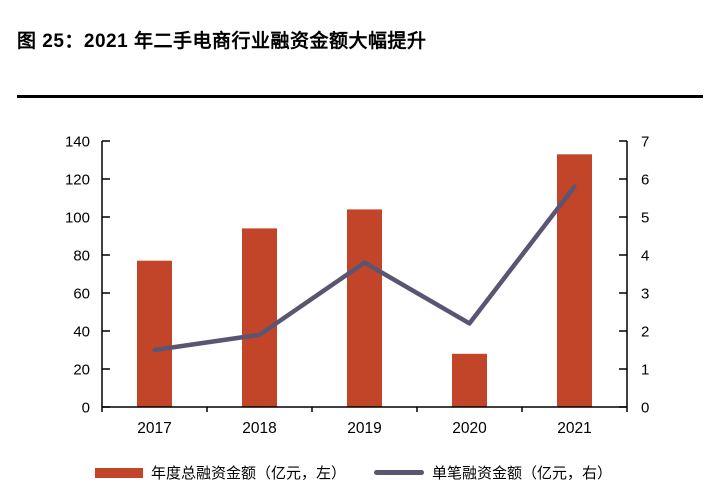 The image size is (707, 498). I want to click on chart-legend: 年度总融资金额（亿元，左） 单笔融资金额（亿元，右）, so click(353, 472).